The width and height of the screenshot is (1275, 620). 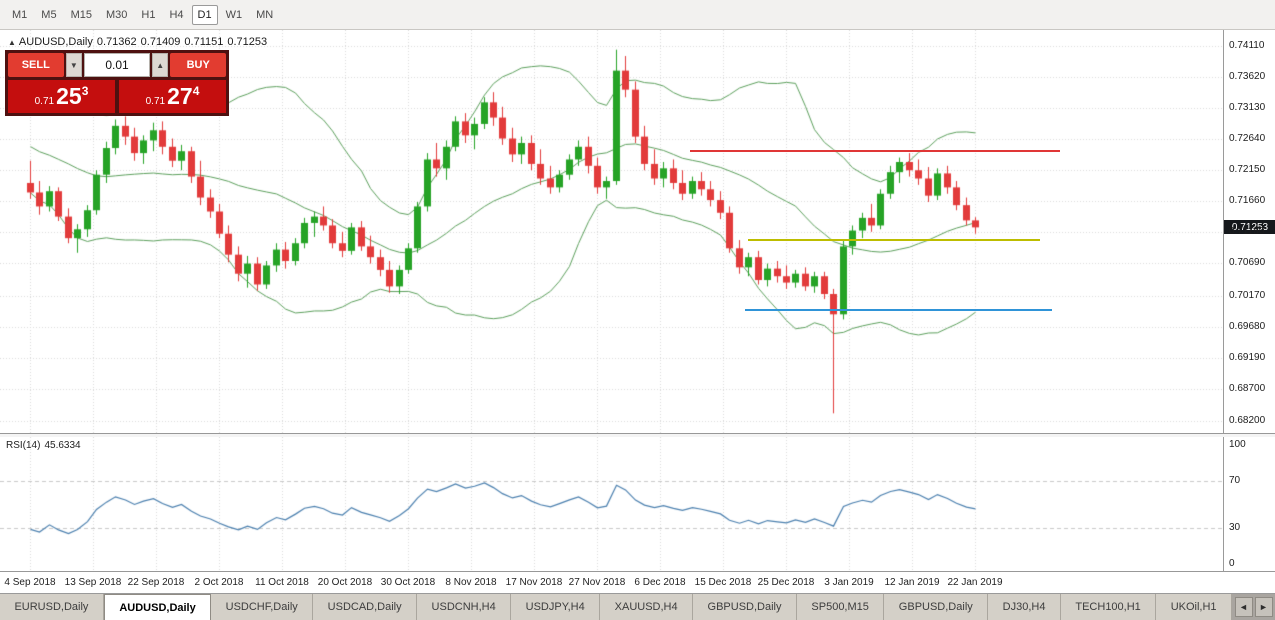 I want to click on buy-price-prefix: 0.71, so click(x=155, y=101).